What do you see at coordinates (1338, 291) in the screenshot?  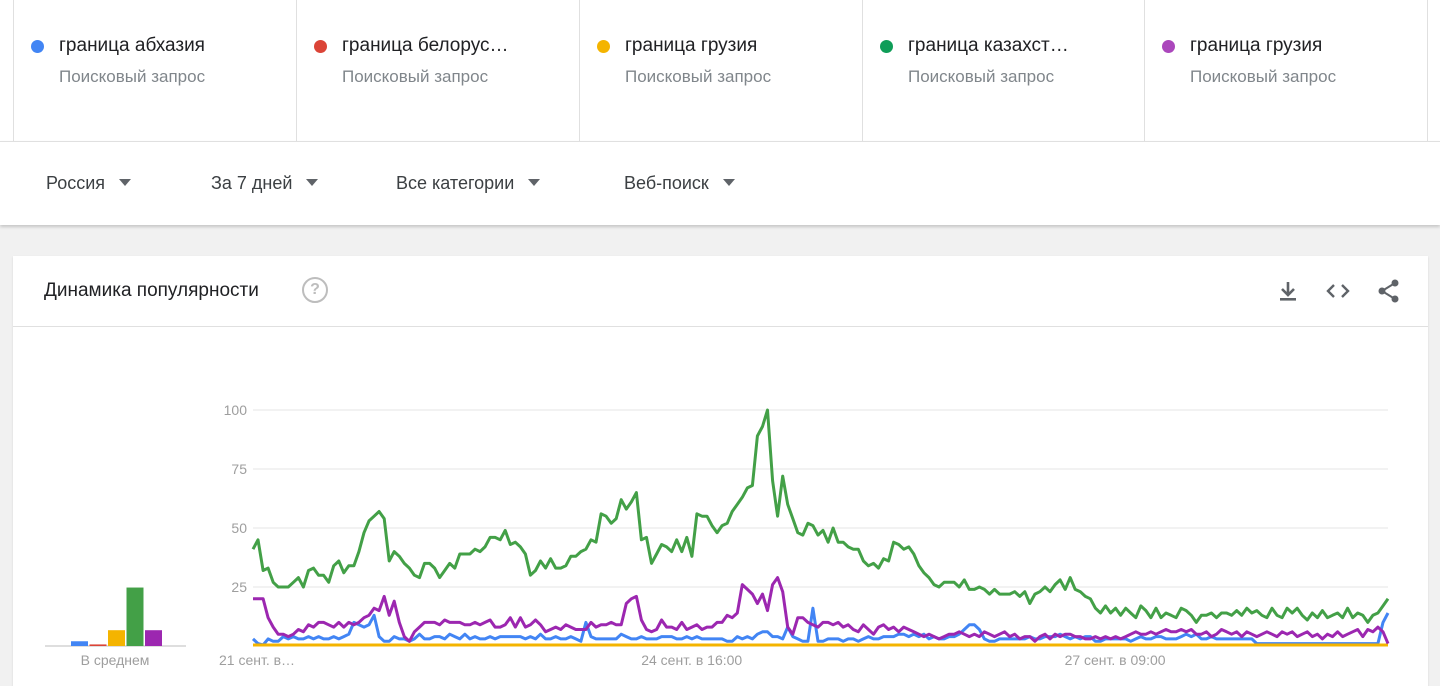 I see `embed-code-icon` at bounding box center [1338, 291].